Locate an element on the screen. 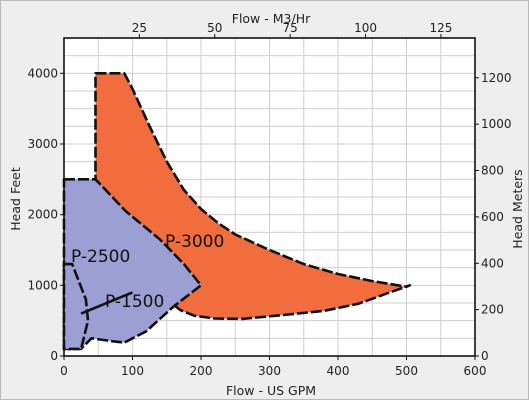 This screenshot has width=529, height=401. series-label-p3000: P-3000 is located at coordinates (194, 242).